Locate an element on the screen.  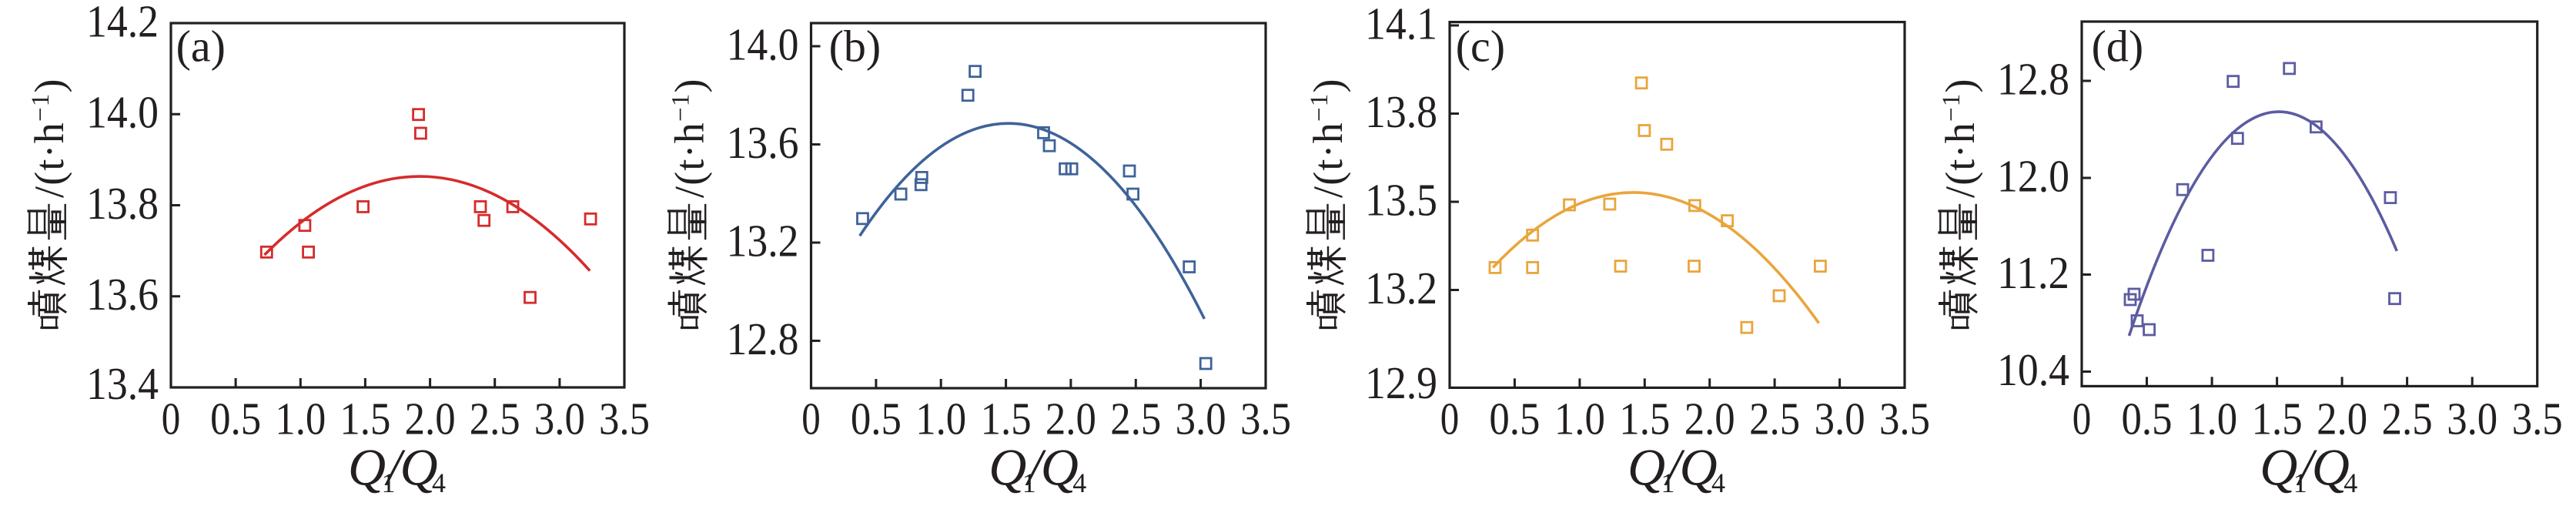
svg-text: (b) is located at coordinates (856, 47).